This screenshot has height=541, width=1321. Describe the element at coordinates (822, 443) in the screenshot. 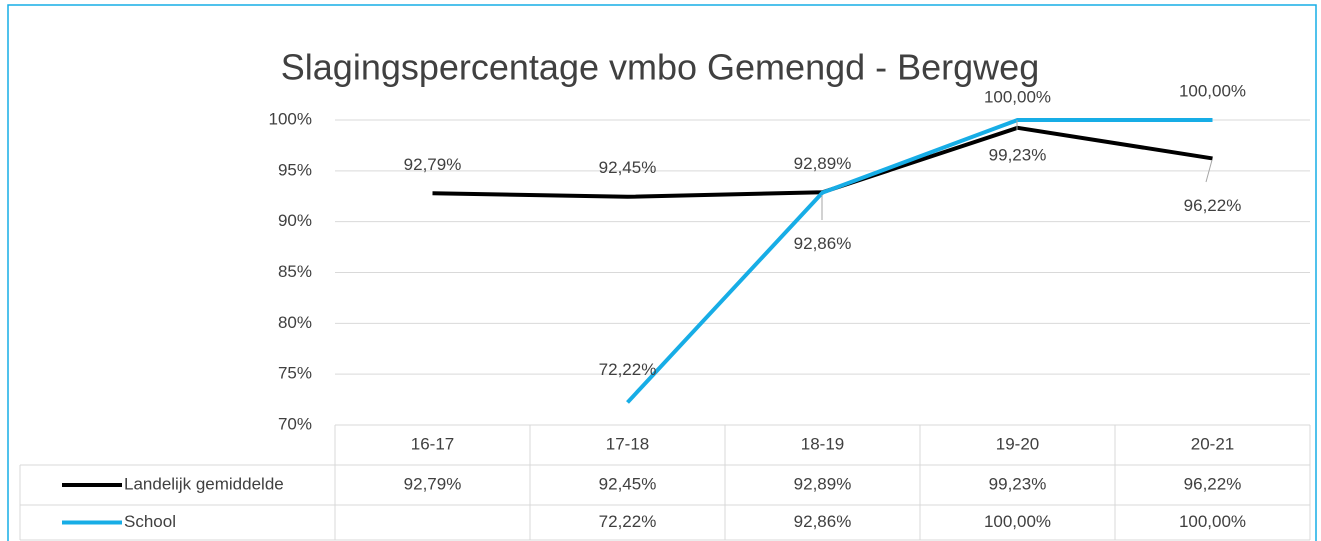

I see `x-tick-label: 18-19` at that location.